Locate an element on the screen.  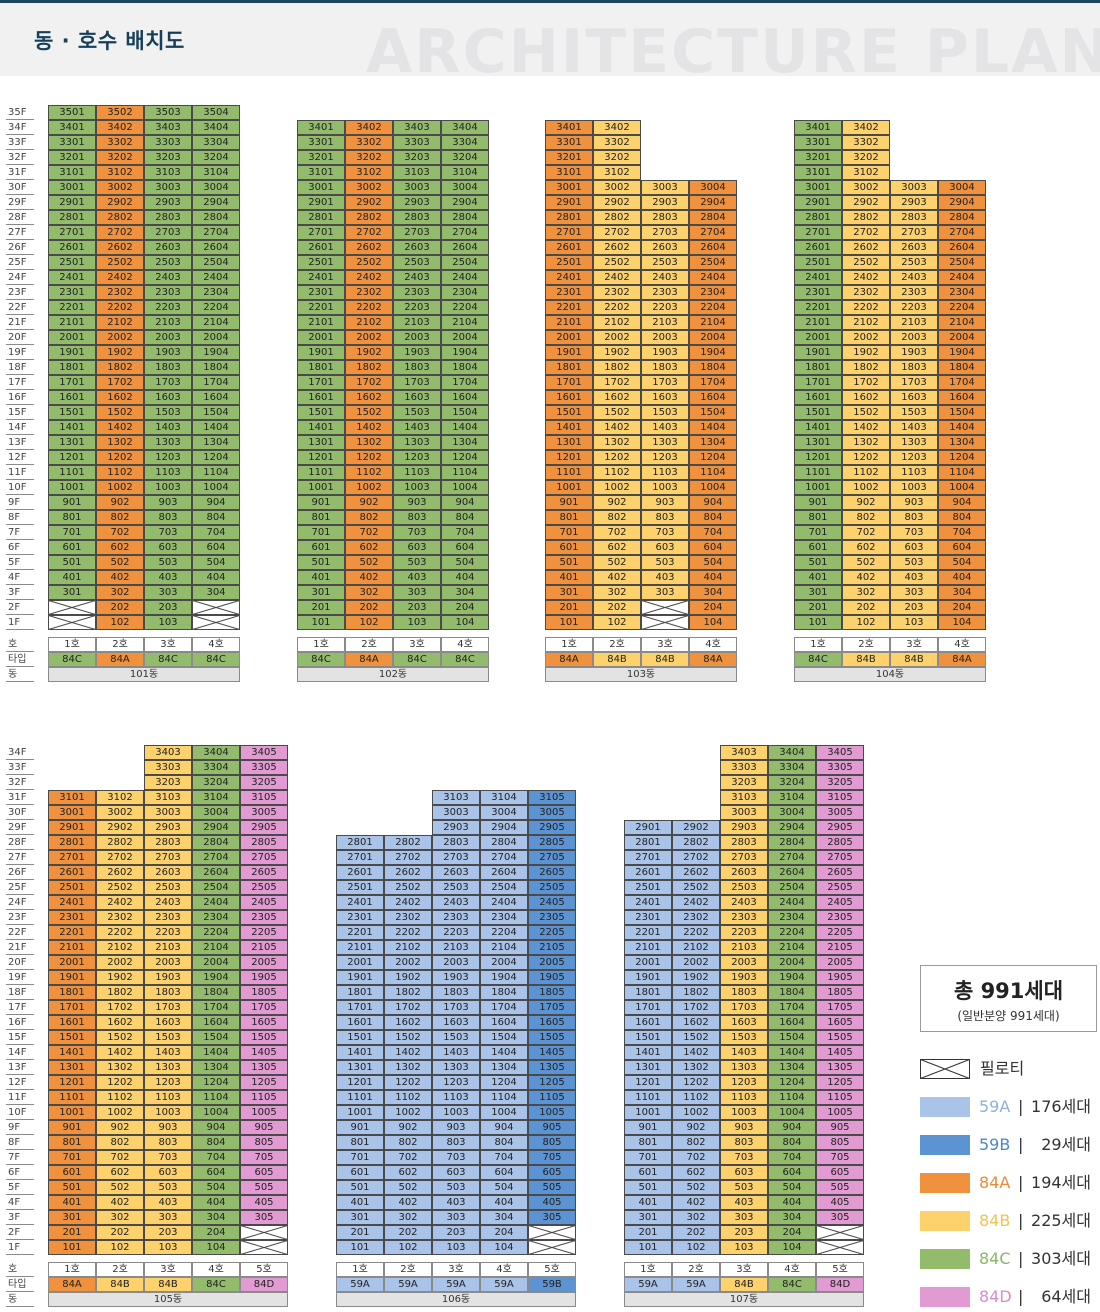
unit-cell: 3301 is located at coordinates (72, 142).